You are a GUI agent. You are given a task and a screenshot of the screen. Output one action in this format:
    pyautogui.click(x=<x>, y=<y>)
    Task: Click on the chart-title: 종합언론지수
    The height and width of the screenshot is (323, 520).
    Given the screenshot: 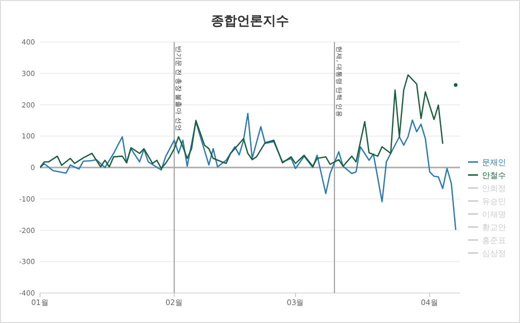 What is the action you would take?
    pyautogui.click(x=250, y=21)
    